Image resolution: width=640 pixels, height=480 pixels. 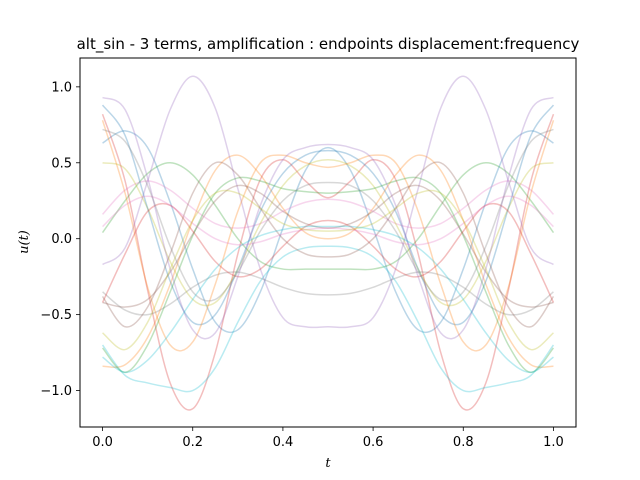 What do you see at coordinates (192, 442) in the screenshot?
I see `x-tick-label-1: 0.2` at bounding box center [192, 442].